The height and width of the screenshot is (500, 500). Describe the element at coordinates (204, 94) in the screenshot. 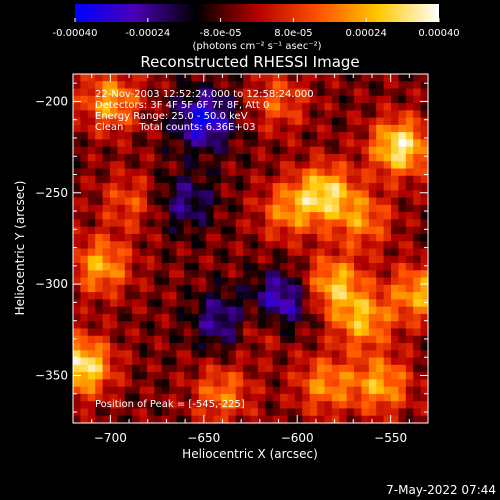

I see `annotation-time-range: 22-Nov-2003 12:52:24.000 to 12:58:24.000` at that location.